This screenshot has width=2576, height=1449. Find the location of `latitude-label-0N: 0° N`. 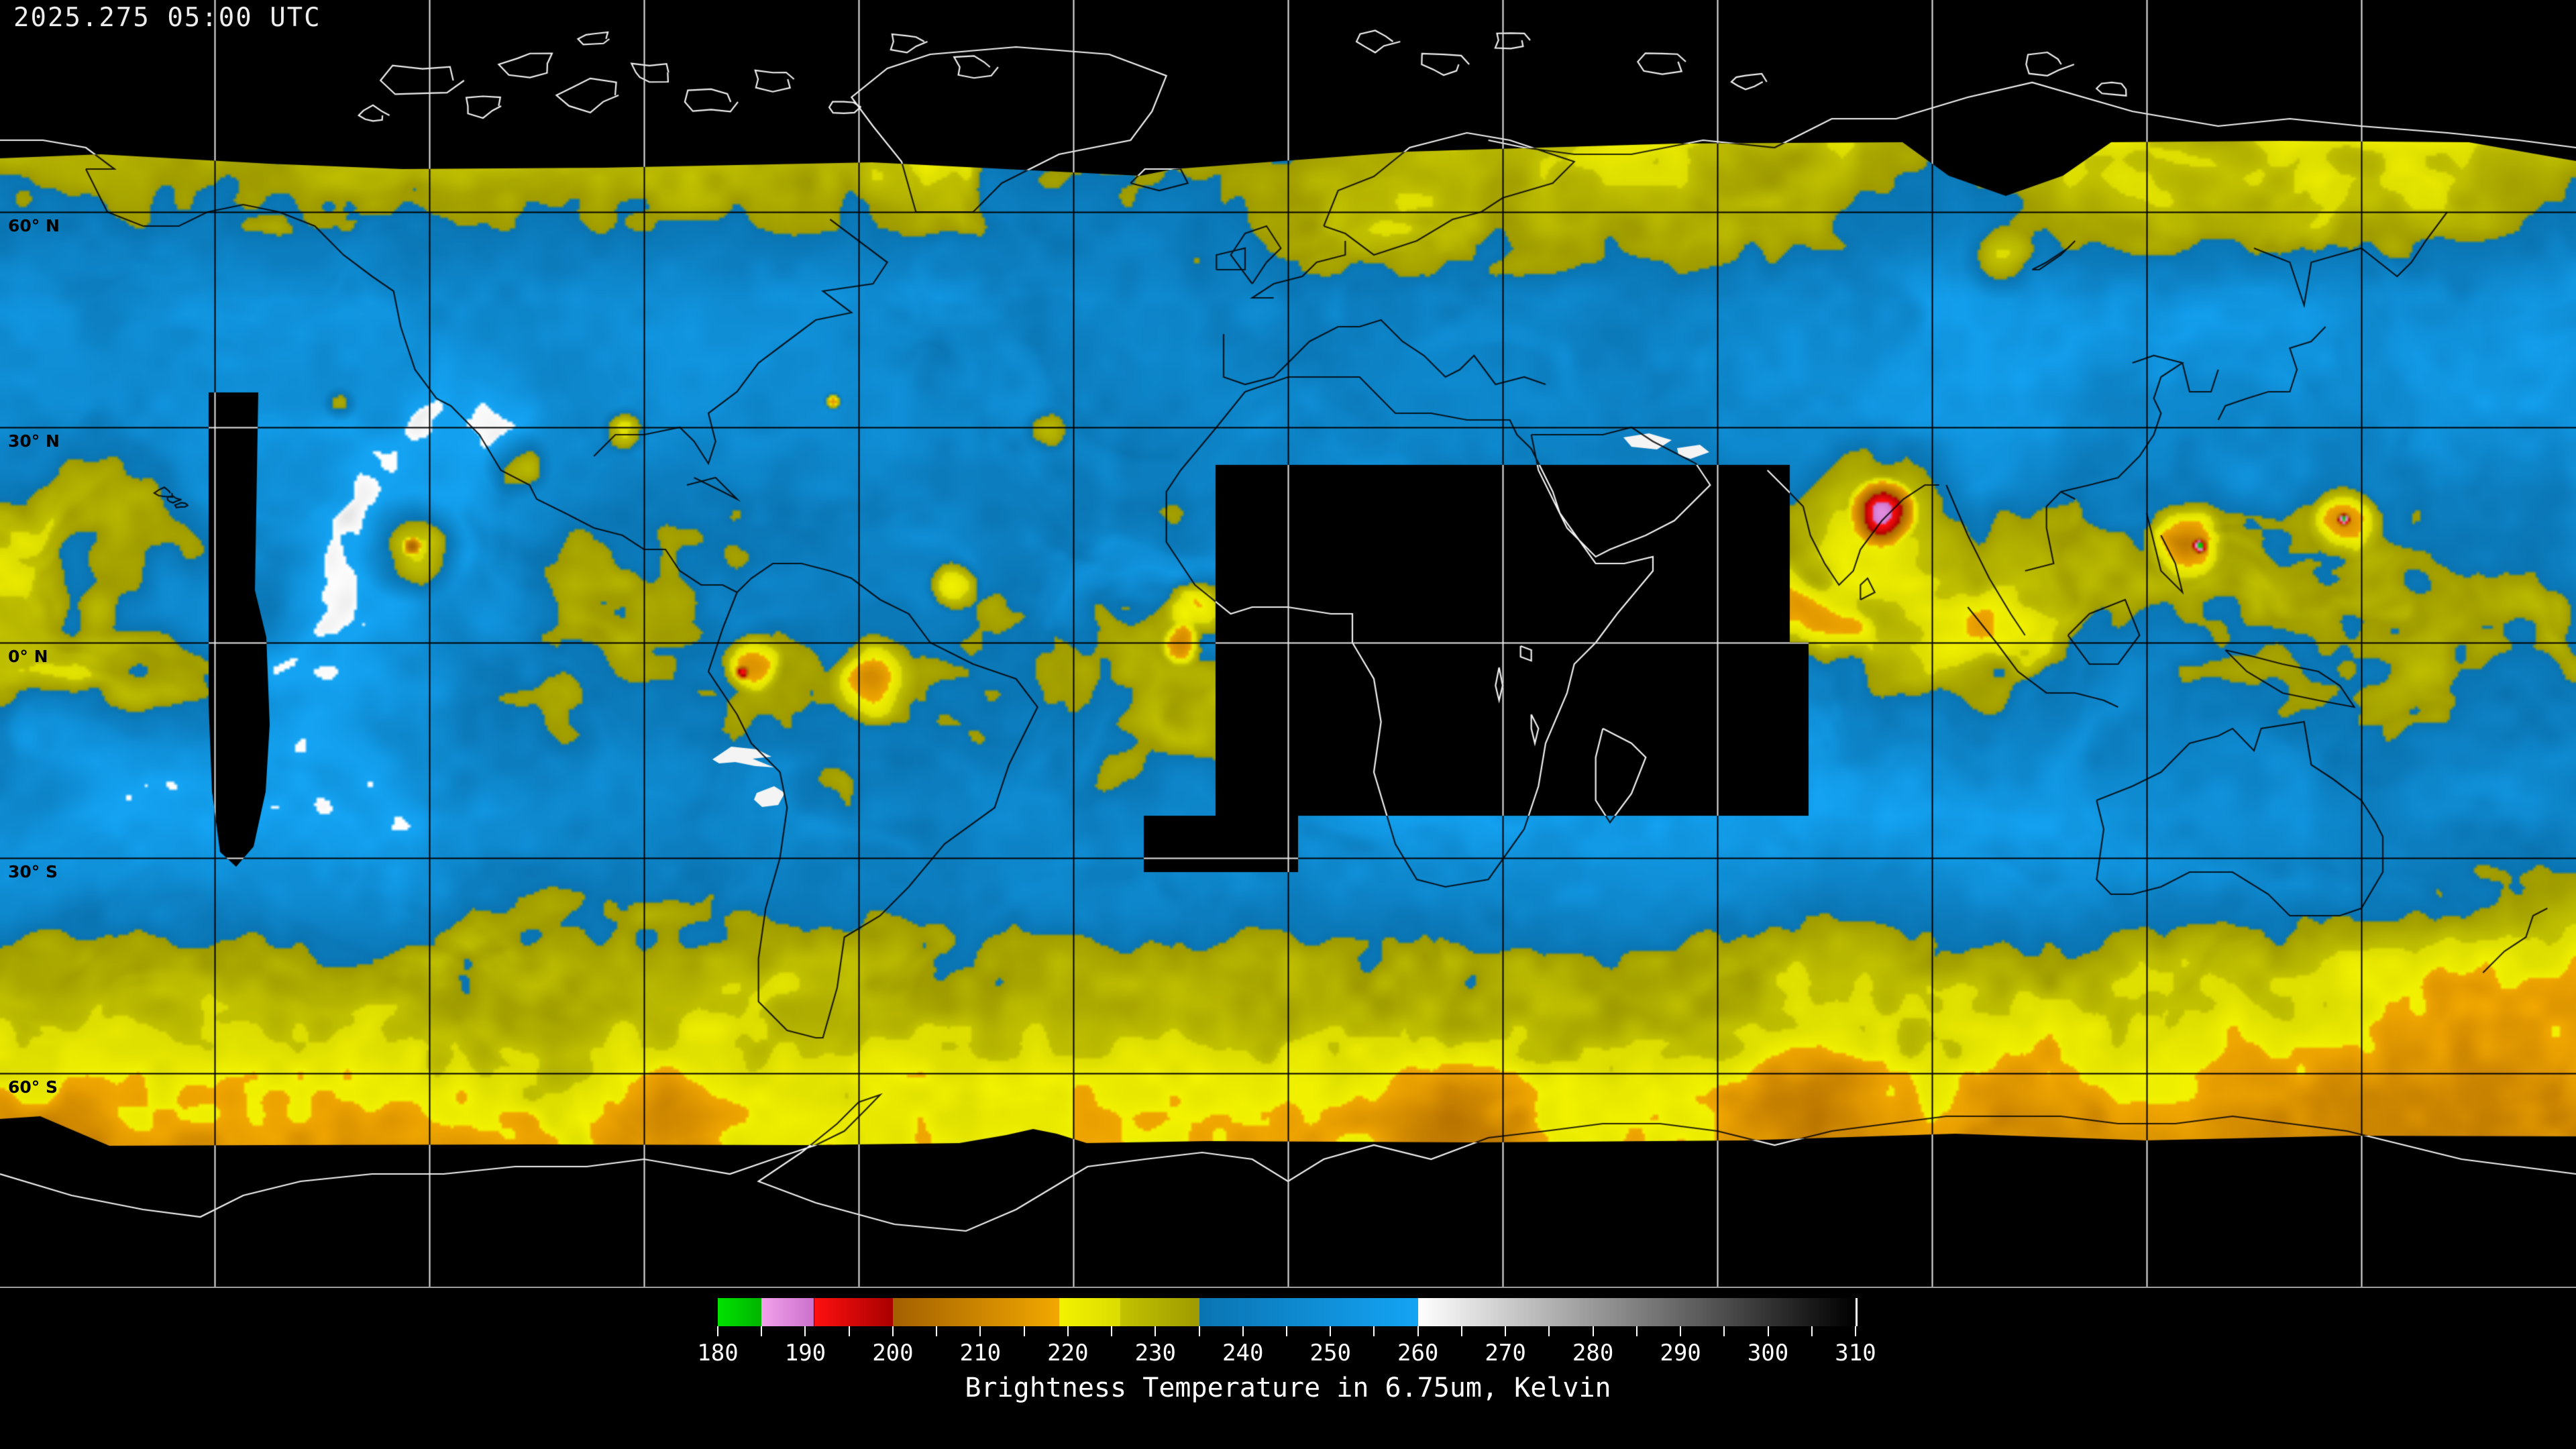

latitude-label-0N: 0° N is located at coordinates (28, 656).